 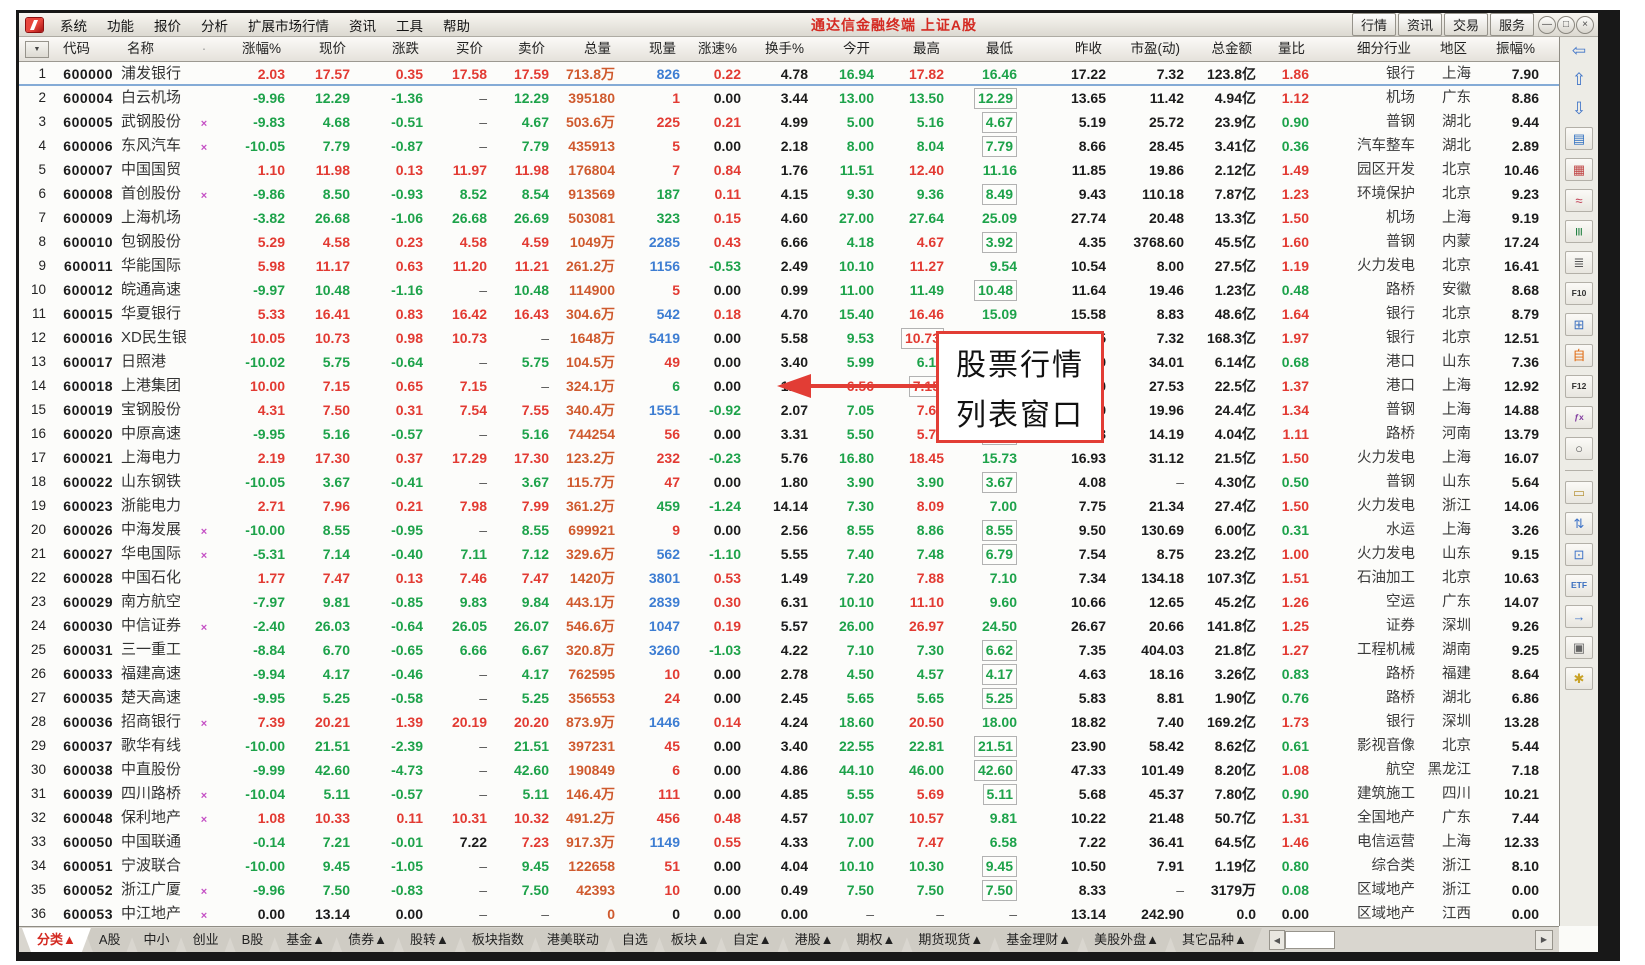 I want to click on nav-button-资讯: 资讯, so click(x=1419, y=24).